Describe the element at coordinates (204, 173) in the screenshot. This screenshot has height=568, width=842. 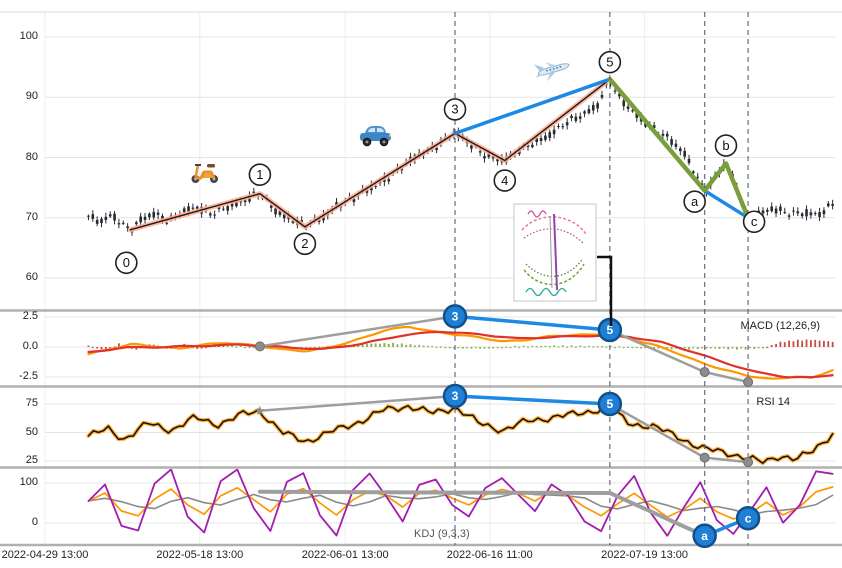
I see `scooter-icon` at that location.